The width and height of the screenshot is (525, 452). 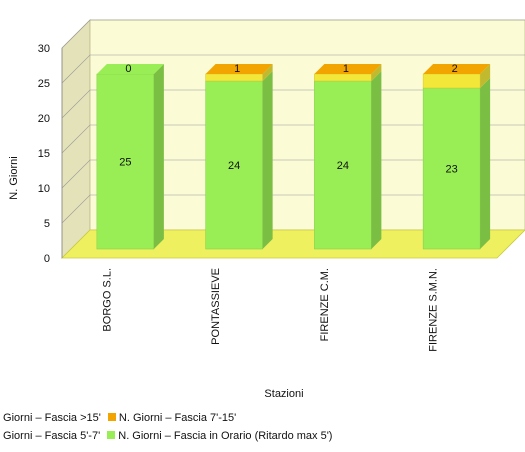 I want to click on x-tick-label: BORGO S.L., so click(x=107, y=300).